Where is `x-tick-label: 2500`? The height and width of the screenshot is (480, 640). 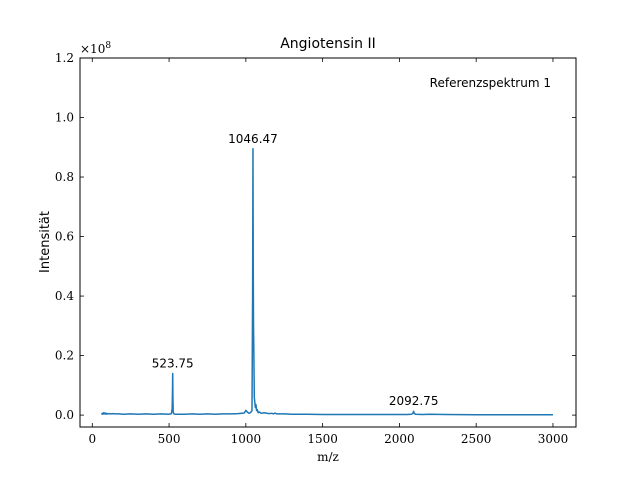 x-tick-label: 2500 is located at coordinates (476, 439).